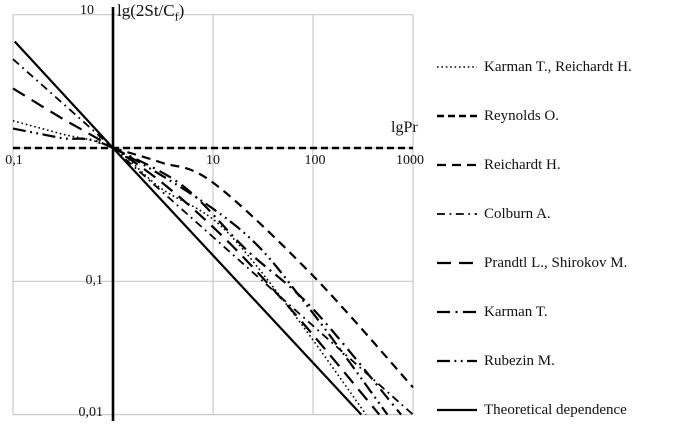  Describe the element at coordinates (181, 10) in the screenshot. I see `y-axis-title-close: )` at that location.